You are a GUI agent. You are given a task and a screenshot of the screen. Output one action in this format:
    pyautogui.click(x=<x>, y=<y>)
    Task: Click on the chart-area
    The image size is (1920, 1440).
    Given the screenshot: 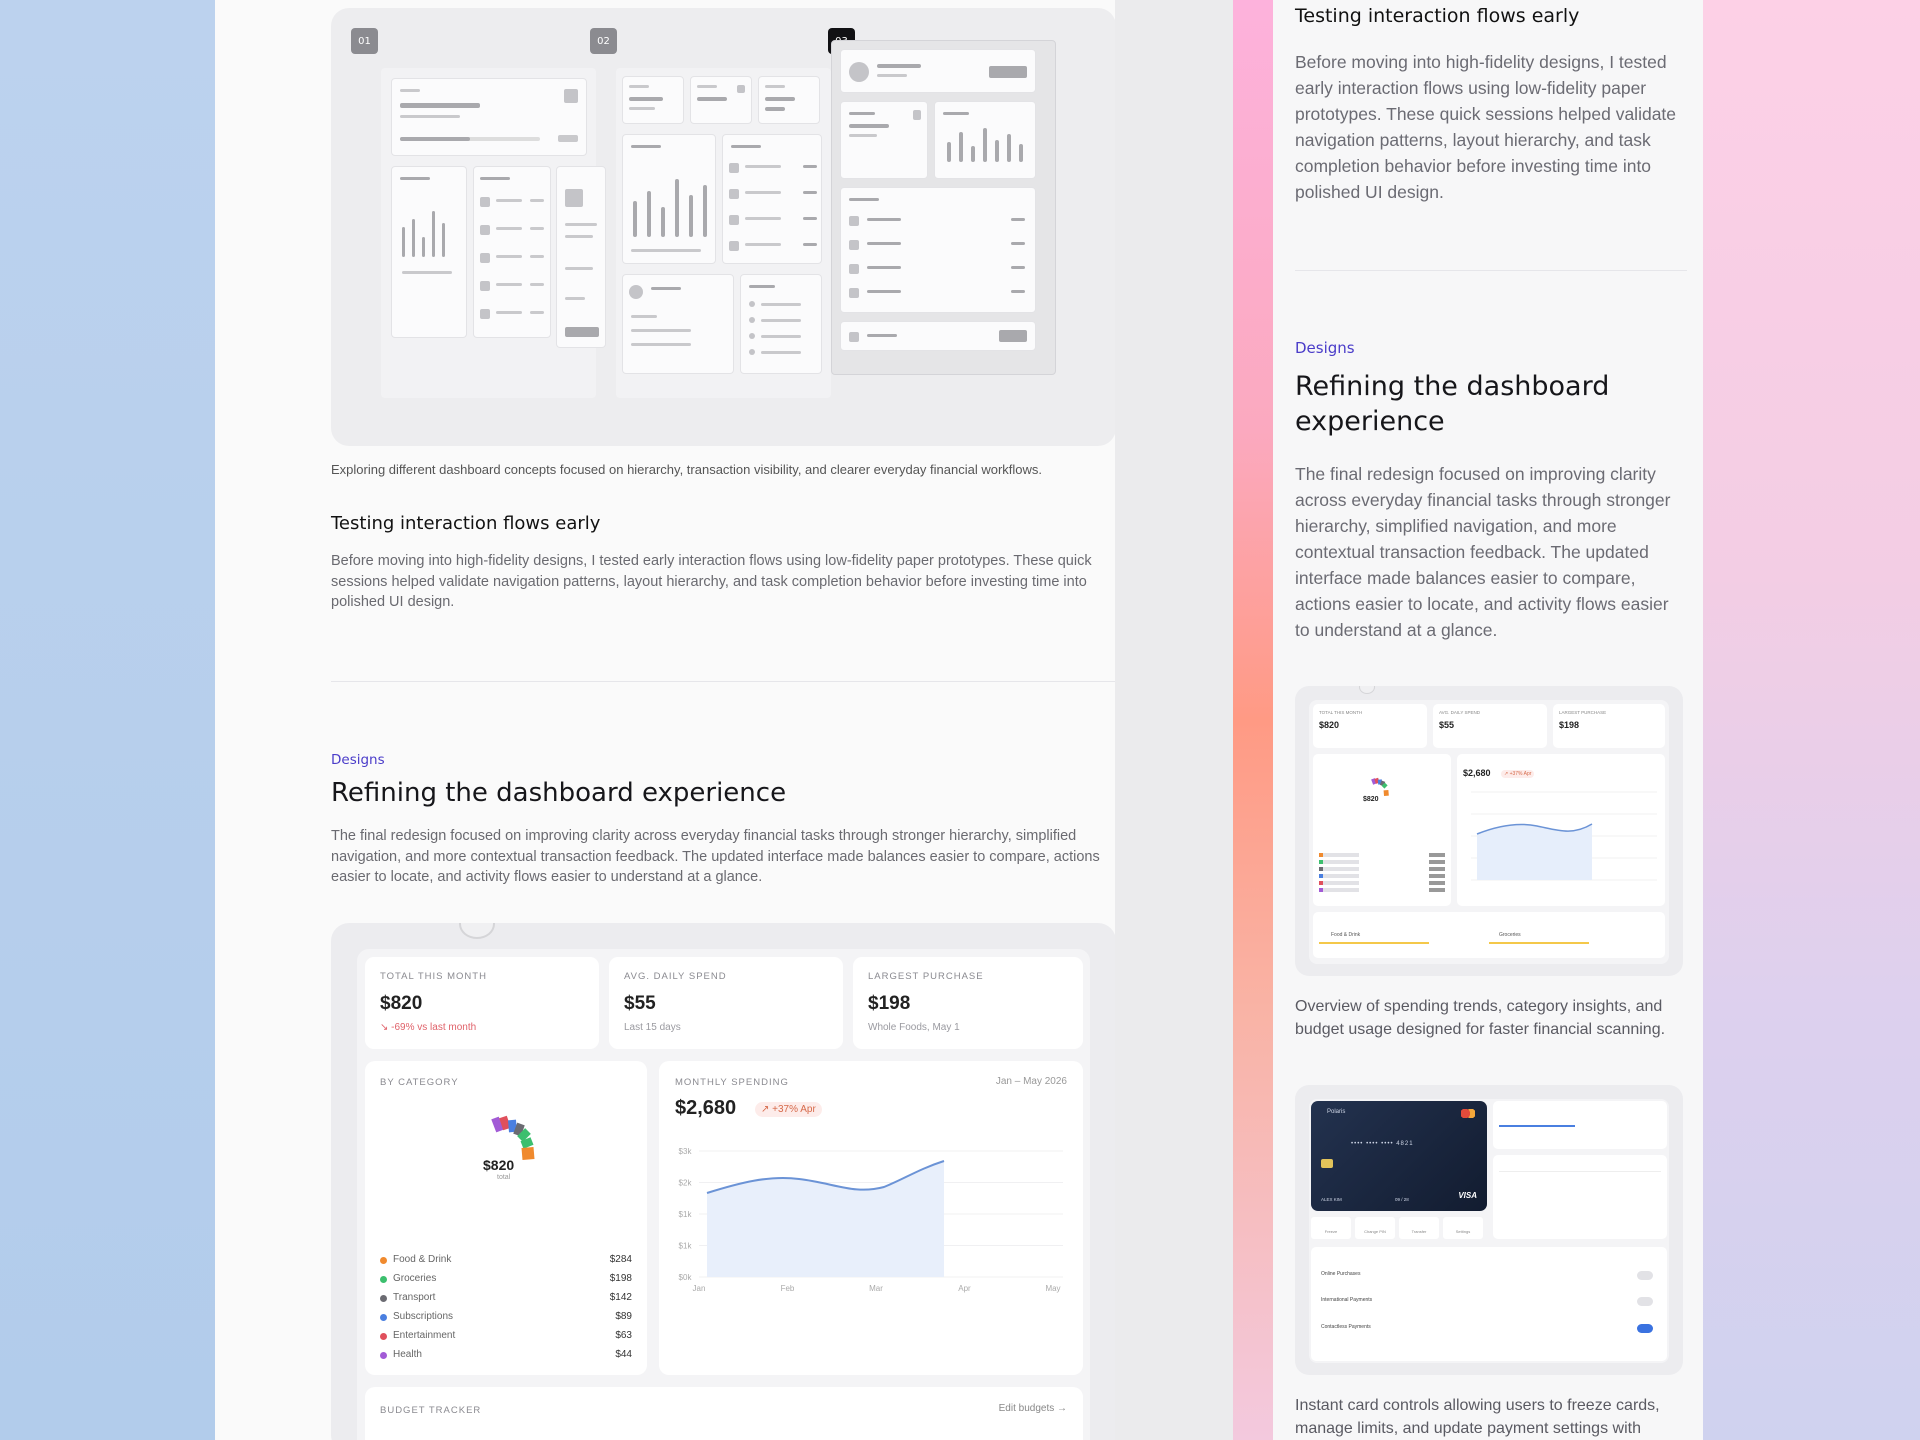 What is the action you would take?
    pyautogui.click(x=825, y=1219)
    